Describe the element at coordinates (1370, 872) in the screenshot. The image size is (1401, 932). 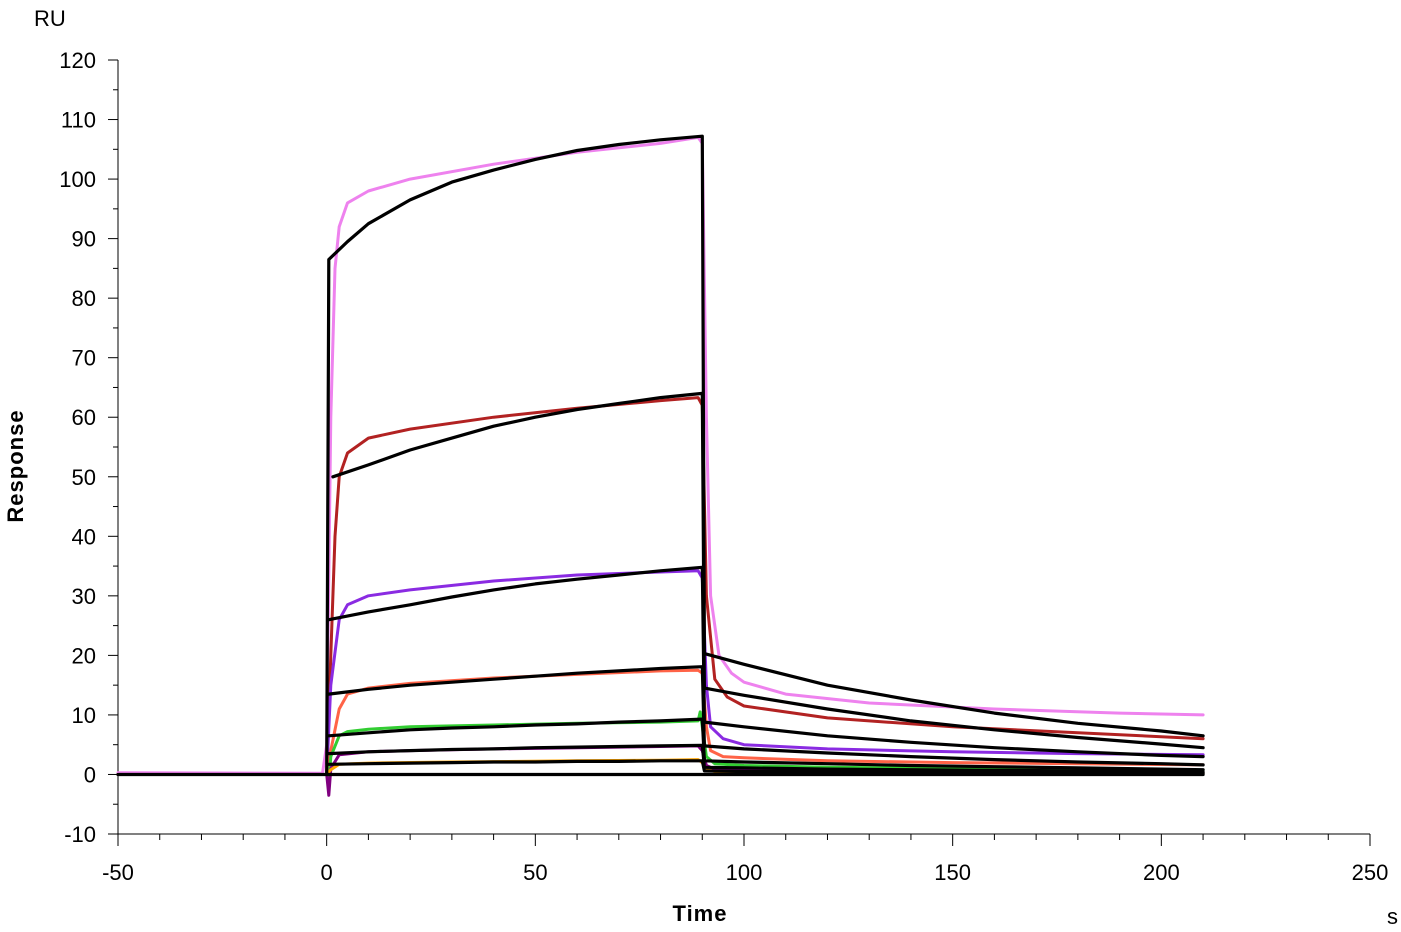
I see `x-tick-label: 250` at that location.